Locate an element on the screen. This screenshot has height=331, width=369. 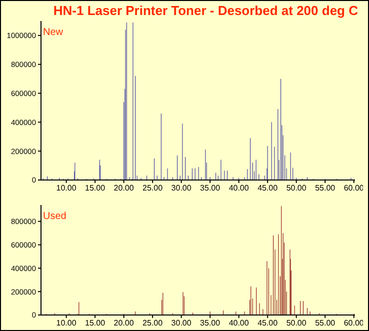
text: Used is located at coordinates (54, 216).